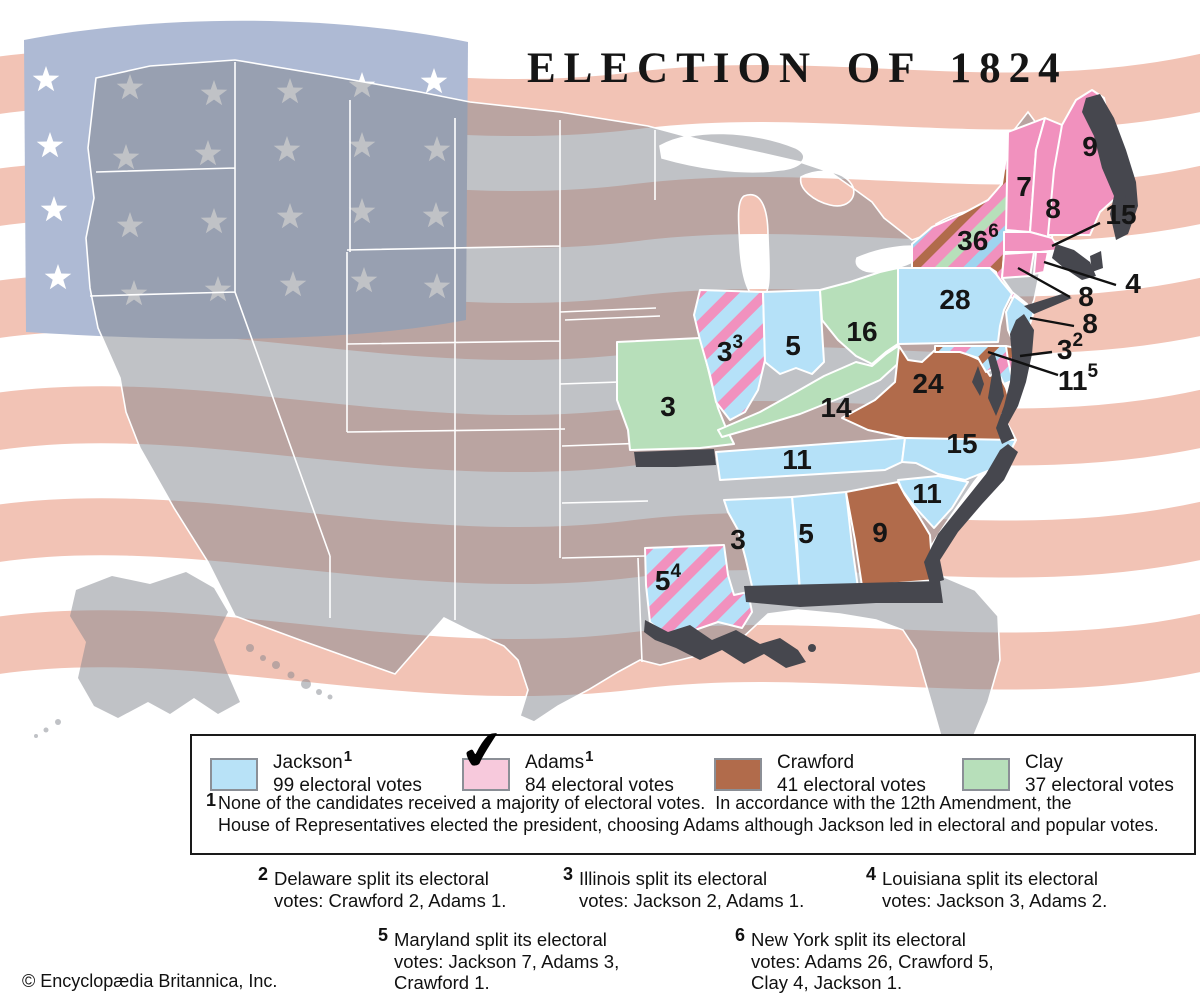 This screenshot has width=1200, height=1004. What do you see at coordinates (738, 539) in the screenshot?
I see `label-mississippi: 3` at bounding box center [738, 539].